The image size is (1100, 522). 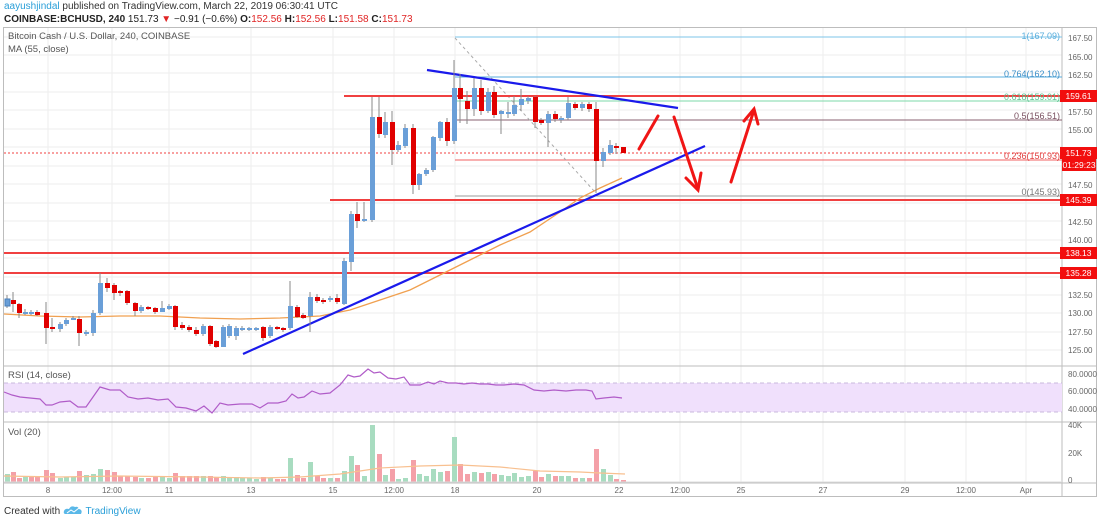 What do you see at coordinates (1078, 153) in the screenshot?
I see `price-tag-last: 151.73` at bounding box center [1078, 153].